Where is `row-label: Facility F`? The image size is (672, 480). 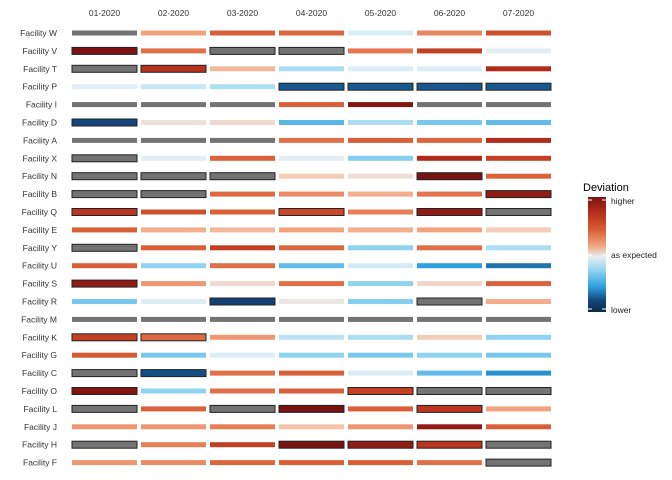 row-label: Facility F is located at coordinates (40, 463).